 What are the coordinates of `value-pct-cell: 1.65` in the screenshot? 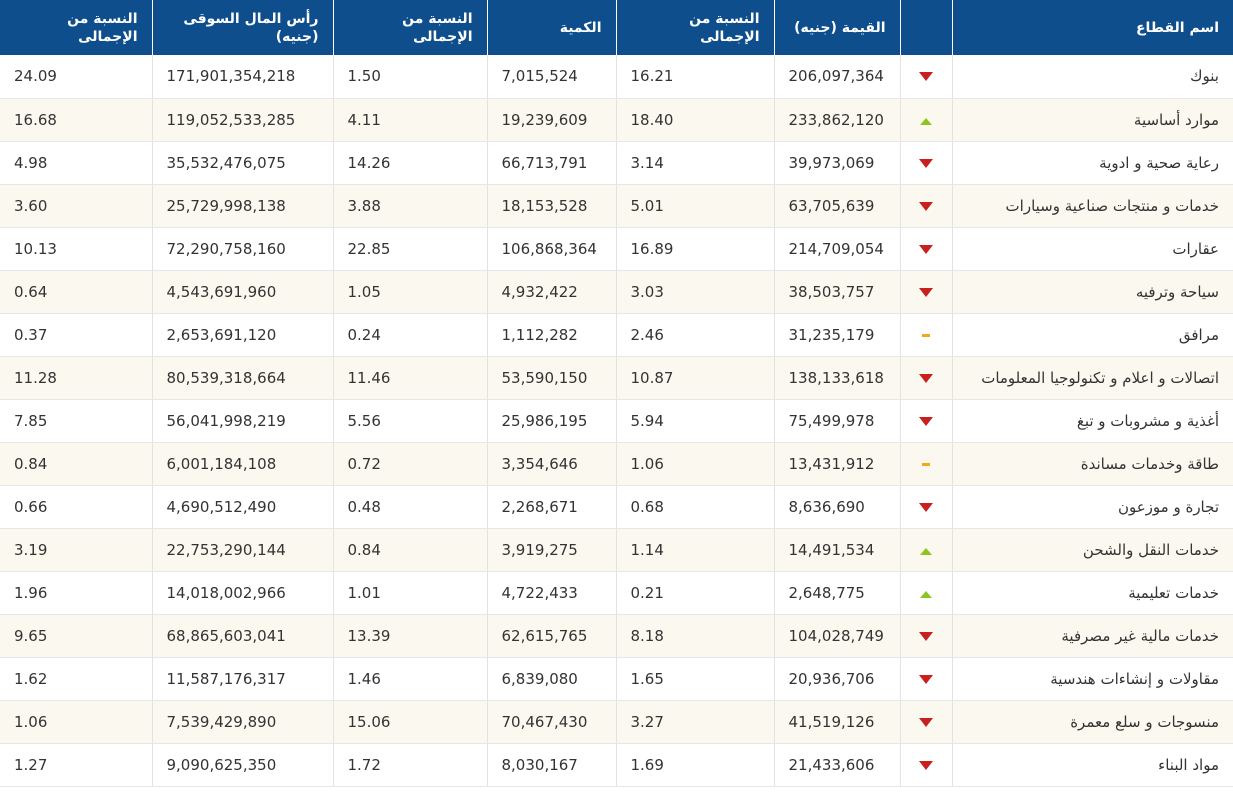 It's located at (694, 679).